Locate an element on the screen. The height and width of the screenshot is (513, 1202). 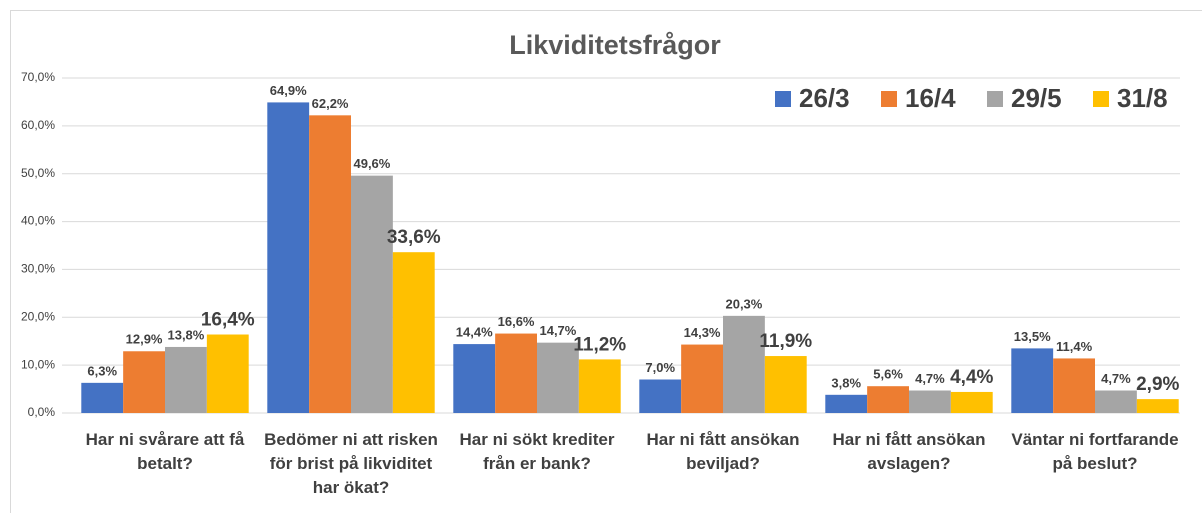
y-tick-label: 70,0% is located at coordinates (38, 77).